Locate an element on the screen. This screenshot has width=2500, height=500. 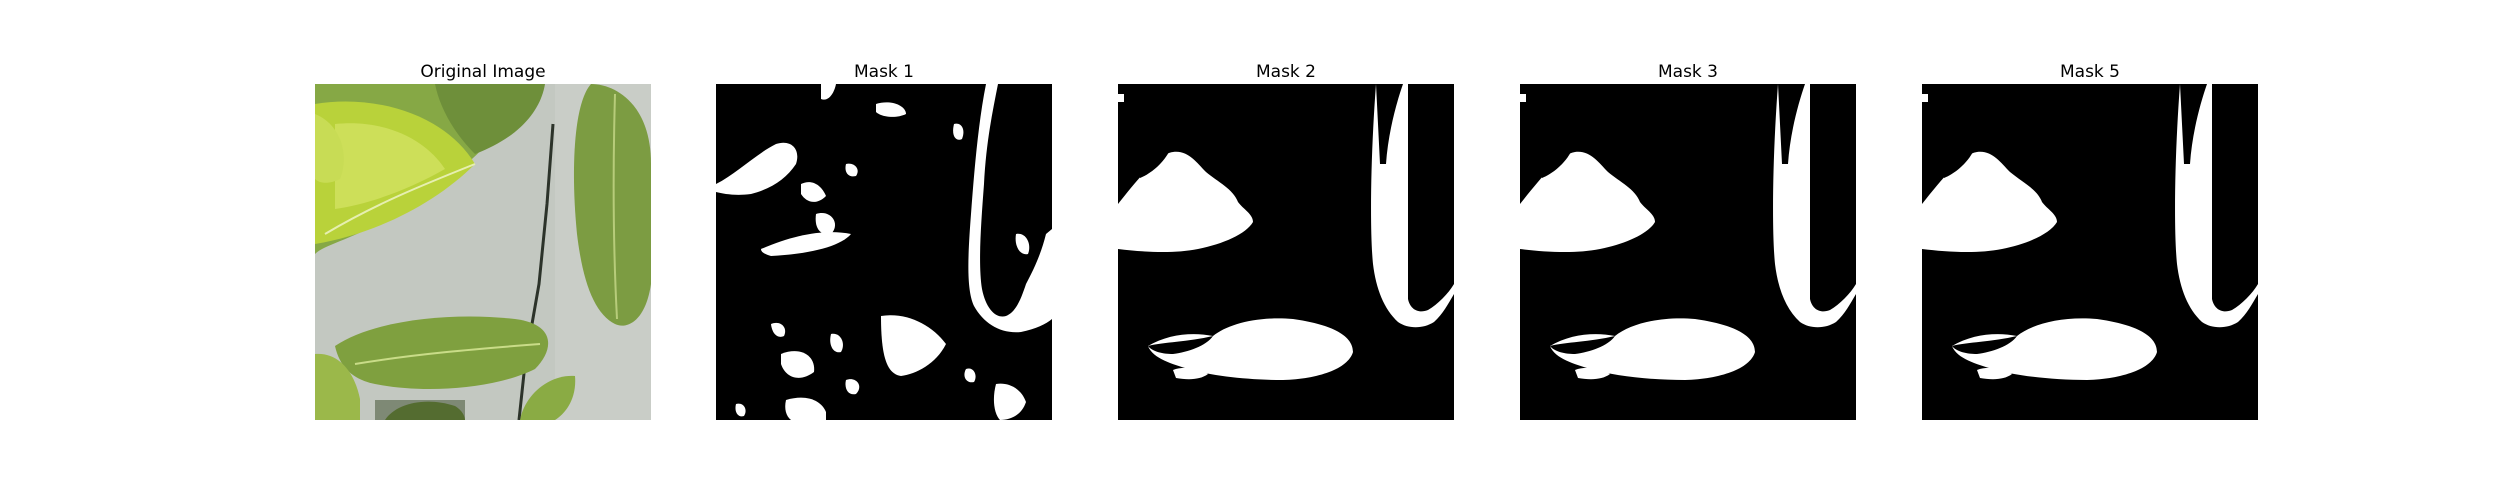
leaf-top-left-small is located at coordinates (329, 148).